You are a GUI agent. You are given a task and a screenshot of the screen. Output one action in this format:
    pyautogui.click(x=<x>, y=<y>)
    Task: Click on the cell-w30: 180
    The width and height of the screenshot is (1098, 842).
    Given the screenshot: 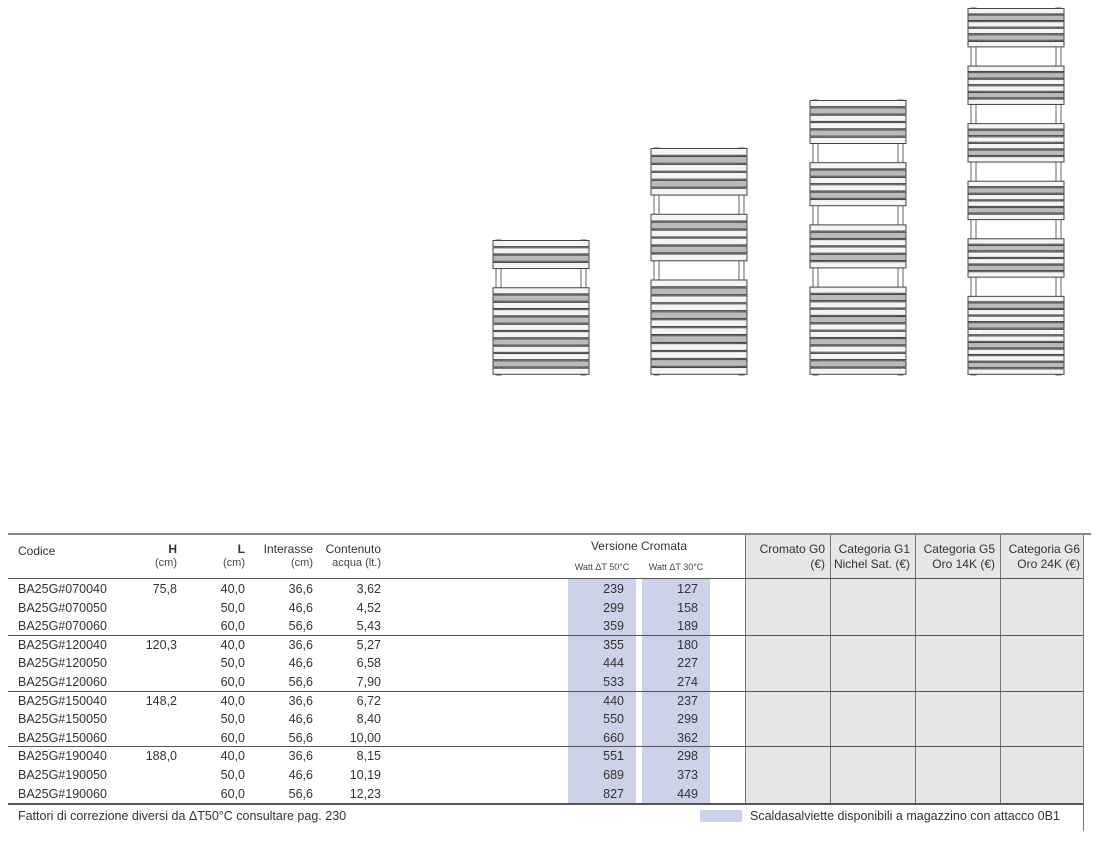 What is the action you would take?
    pyautogui.click(x=687, y=644)
    